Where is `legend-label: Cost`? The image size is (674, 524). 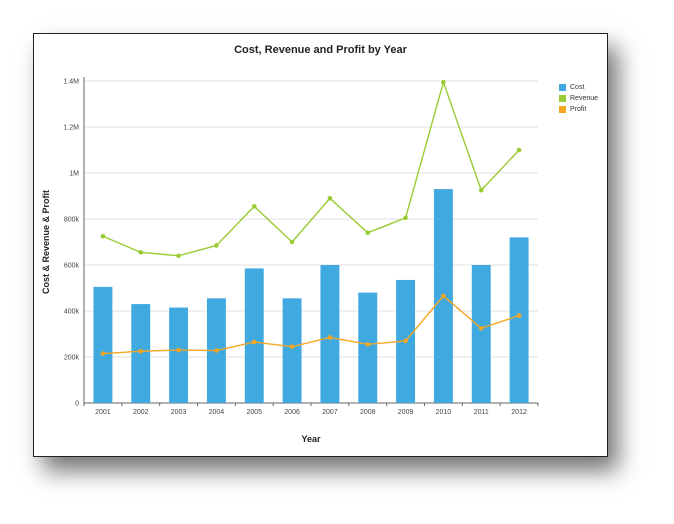
legend-label: Cost is located at coordinates (577, 87).